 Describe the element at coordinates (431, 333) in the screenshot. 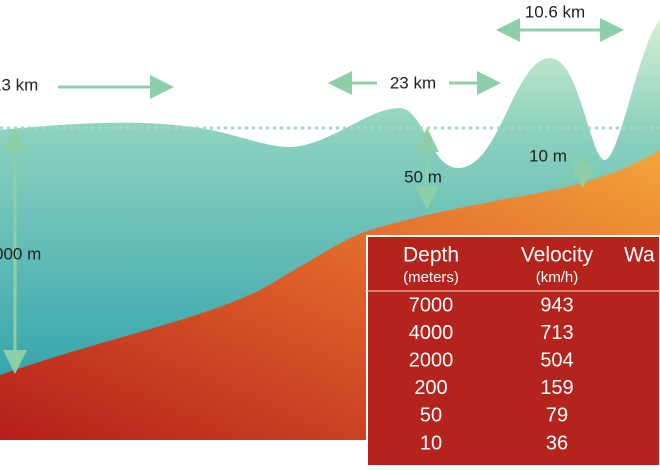

I see `table-cell: 4000` at that location.